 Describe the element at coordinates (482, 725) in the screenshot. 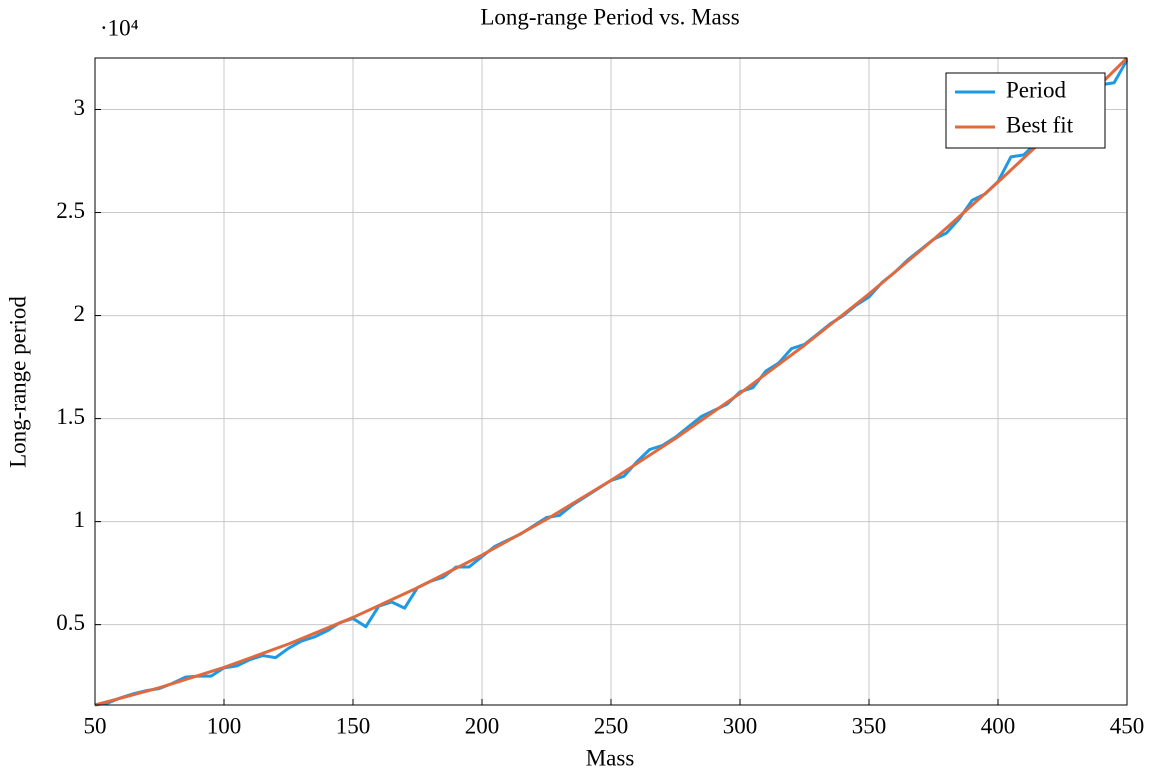

I see `x-tick-label: 200` at that location.